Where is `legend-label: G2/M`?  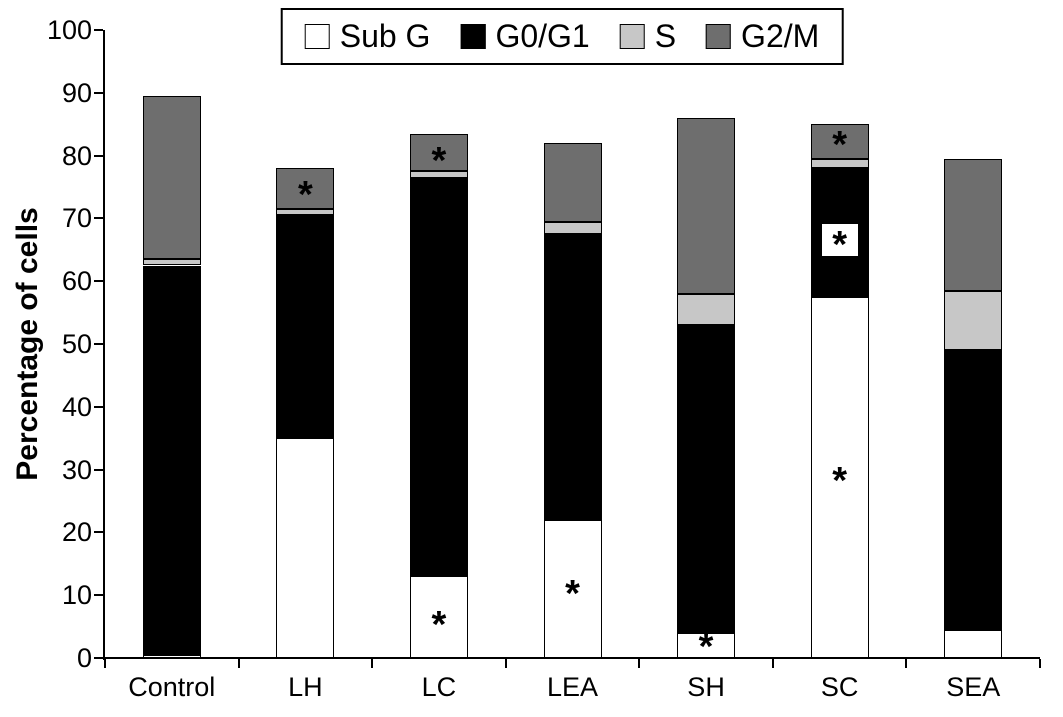
legend-label: G2/M is located at coordinates (780, 36).